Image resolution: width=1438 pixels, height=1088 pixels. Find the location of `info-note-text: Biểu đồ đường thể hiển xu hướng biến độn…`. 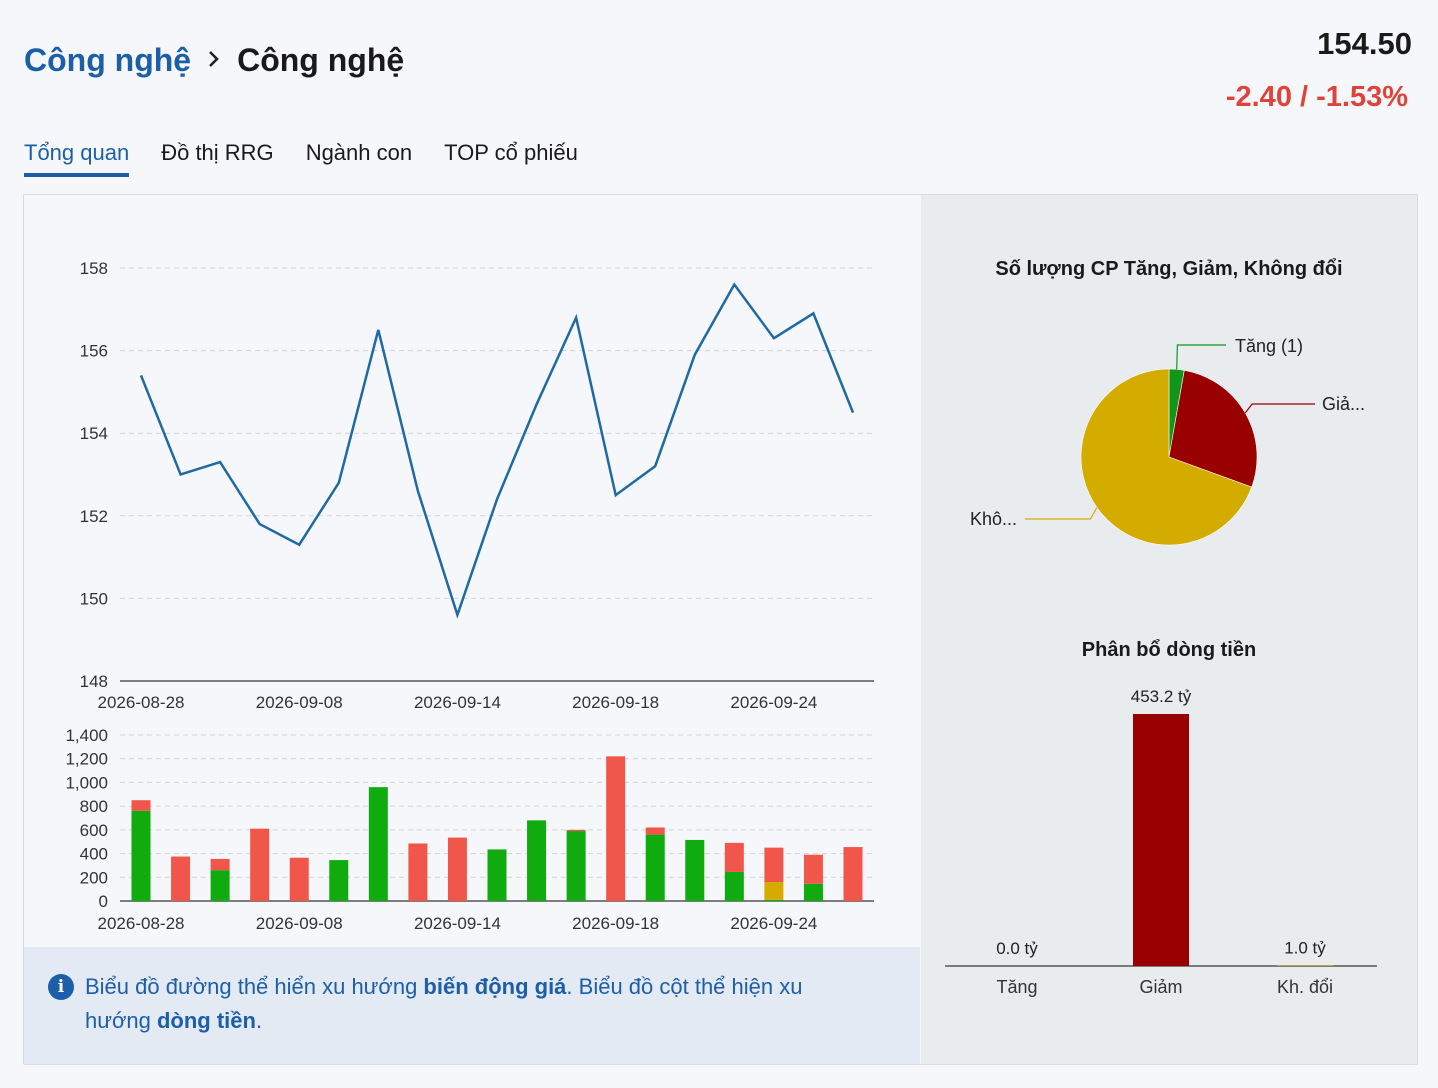

info-note-text: Biểu đồ đường thể hiển xu hướng biến độn… is located at coordinates (475, 1004).